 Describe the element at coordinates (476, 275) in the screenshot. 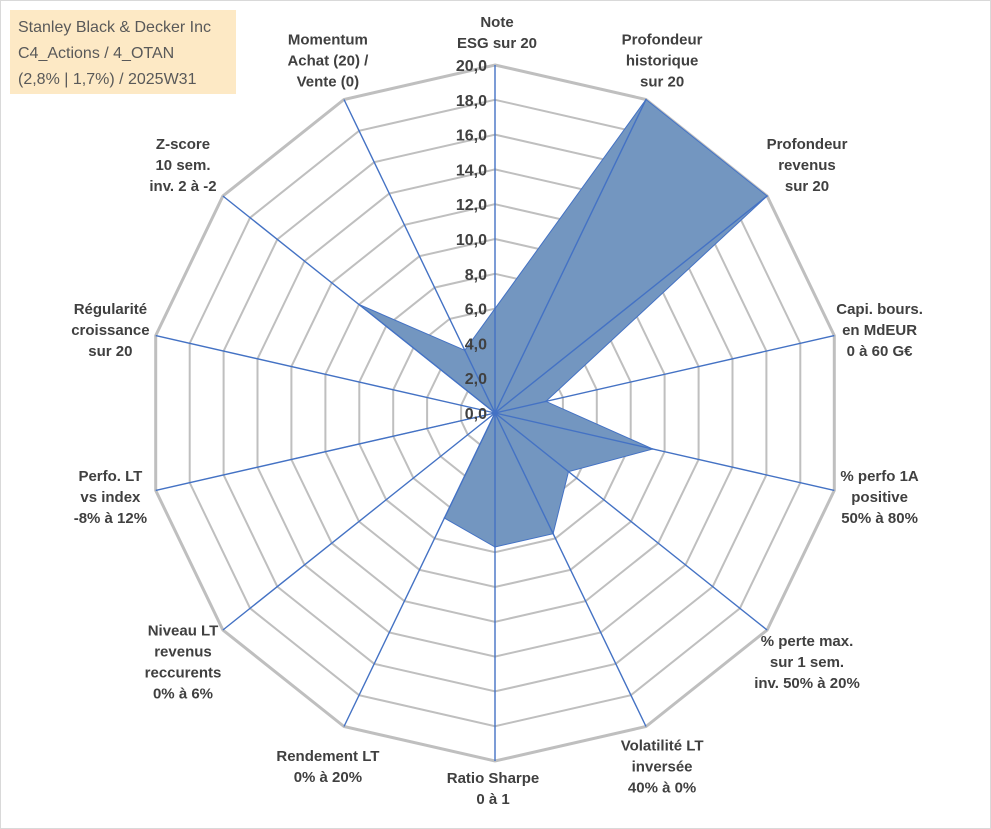

I see `tick-label: 8,0` at that location.